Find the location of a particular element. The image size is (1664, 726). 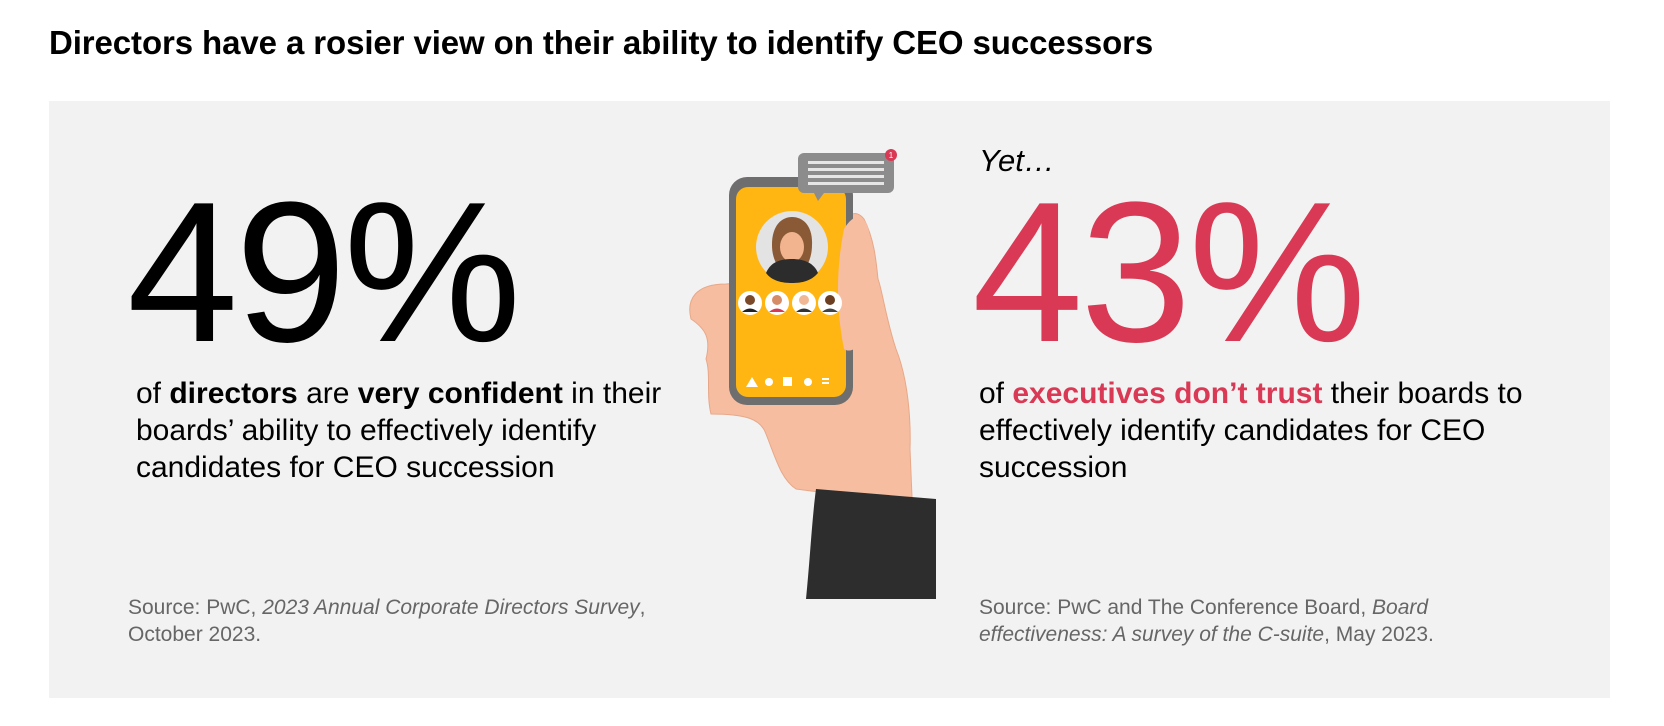

source-suffix: , May 2023. is located at coordinates (1379, 634).